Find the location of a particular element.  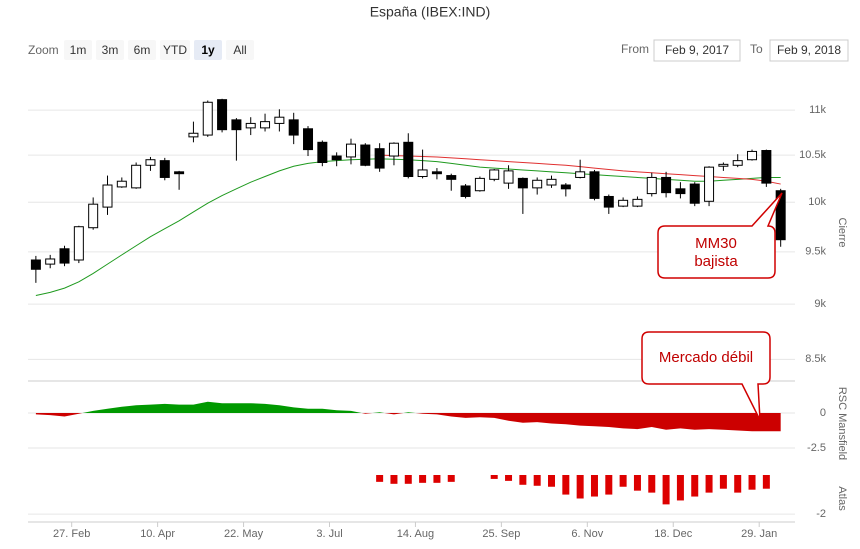

x-tick-label: 18. Dec is located at coordinates (673, 534).